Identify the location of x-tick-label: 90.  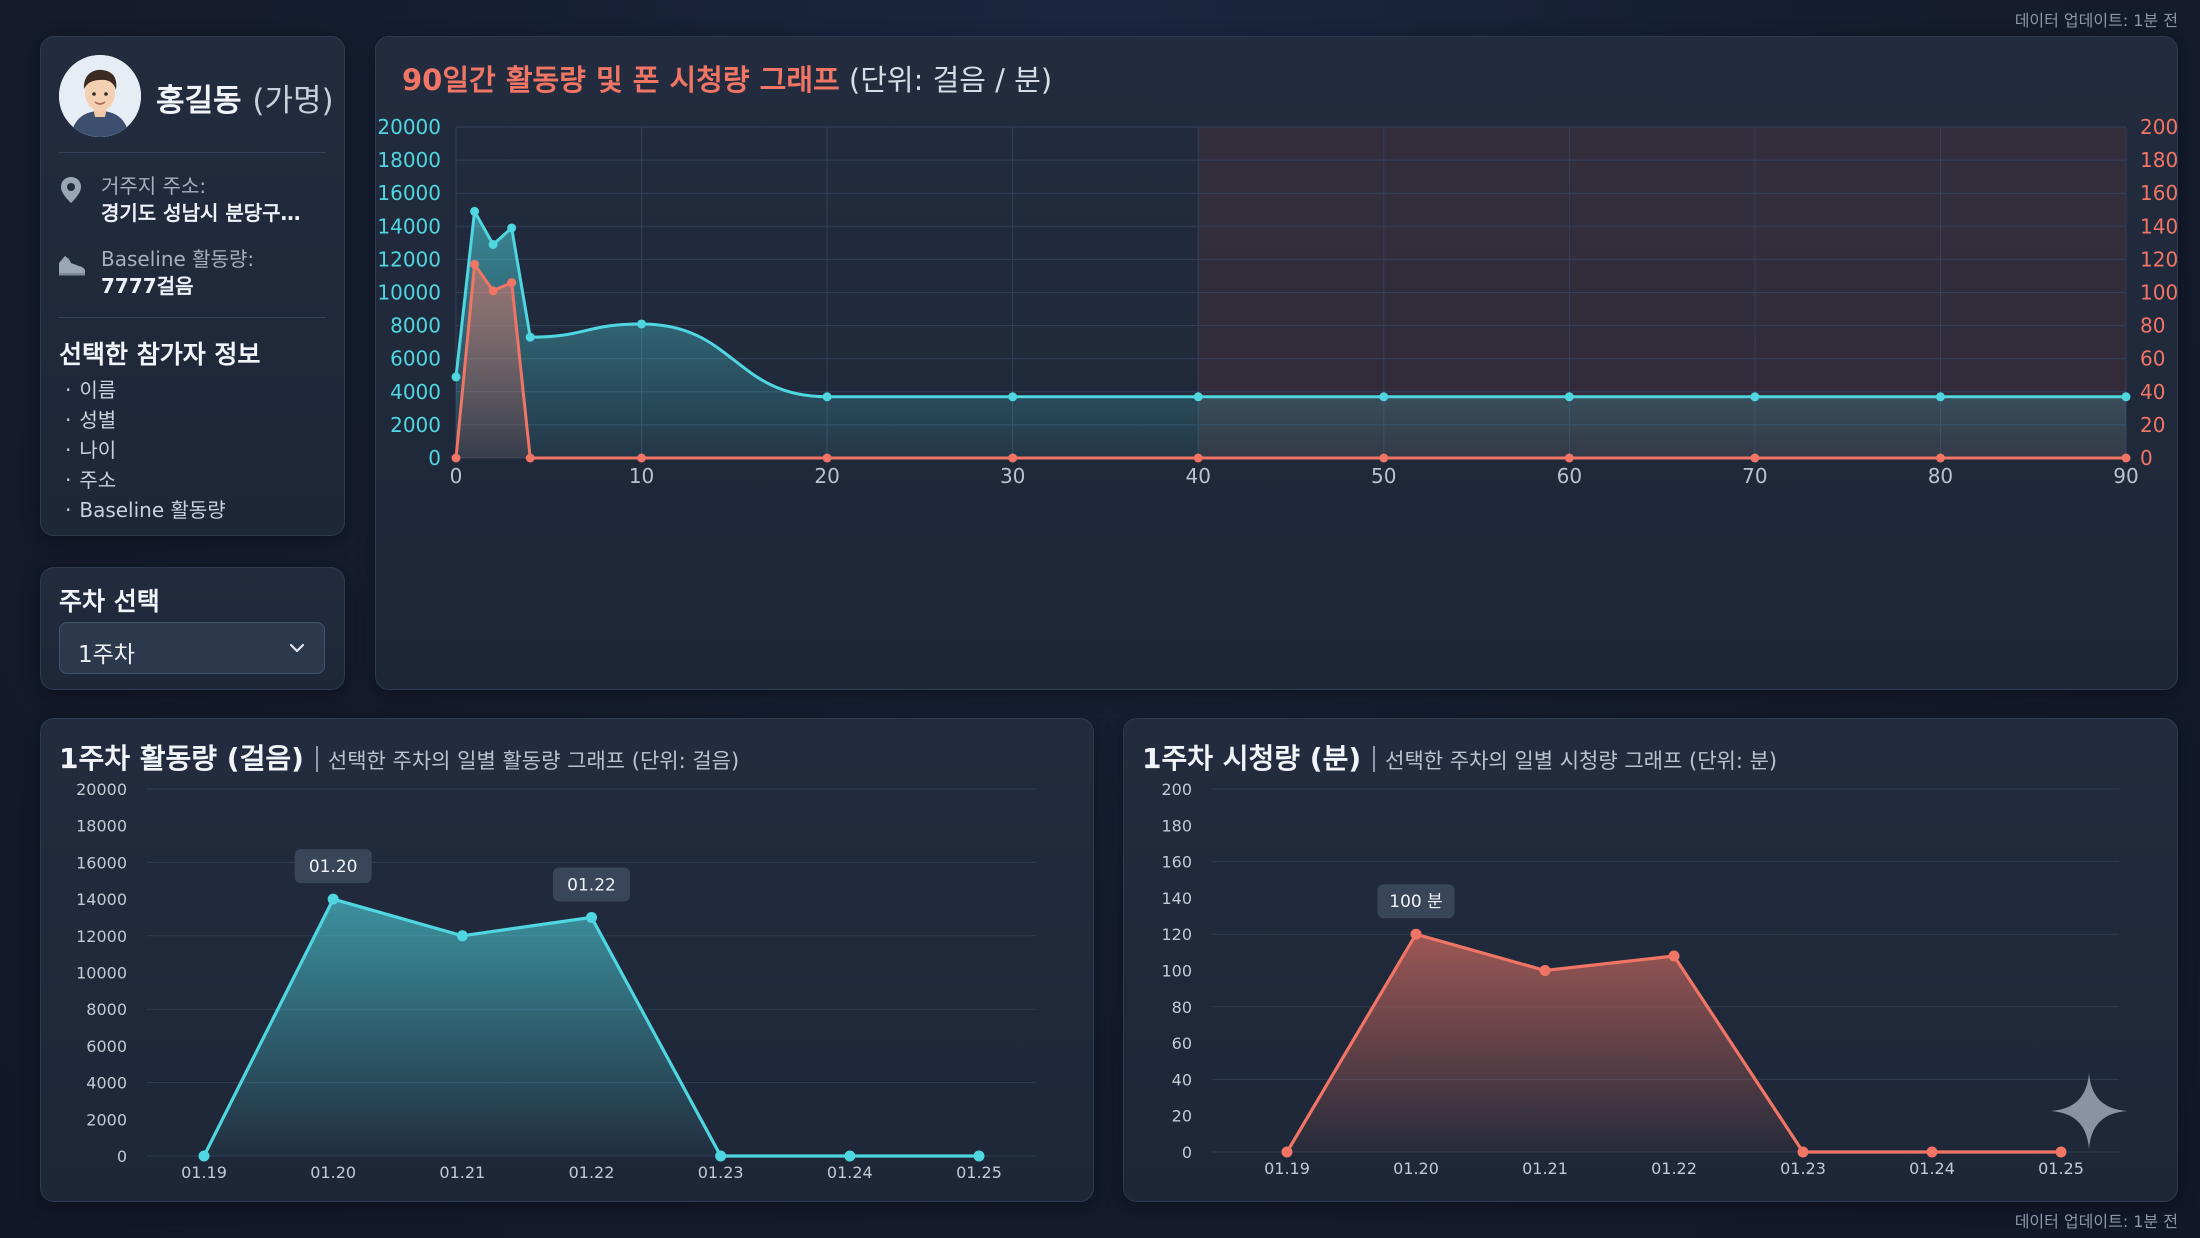
(2125, 476).